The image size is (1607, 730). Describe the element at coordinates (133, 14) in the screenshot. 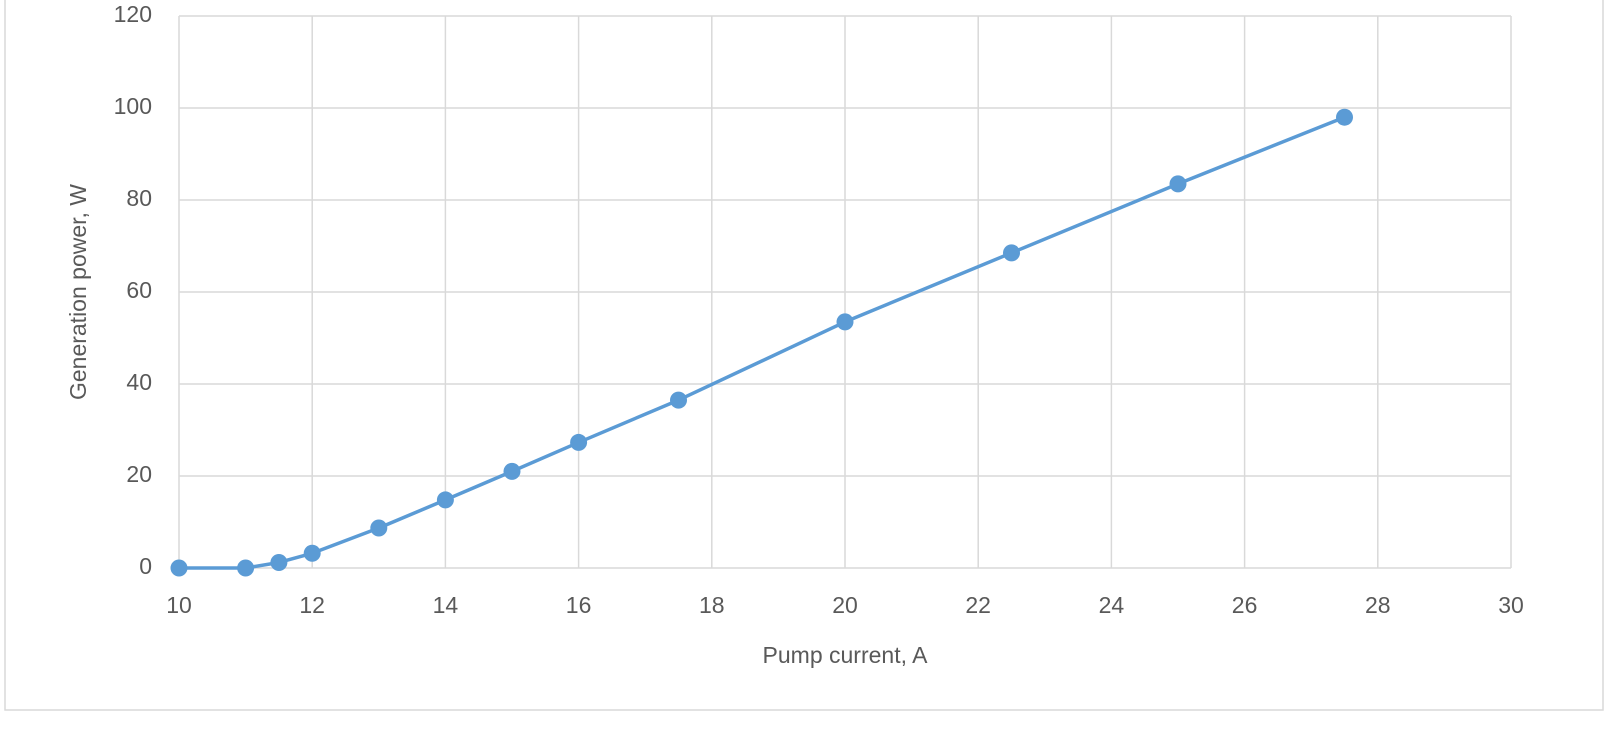

I see `y-tick-label: 120` at that location.